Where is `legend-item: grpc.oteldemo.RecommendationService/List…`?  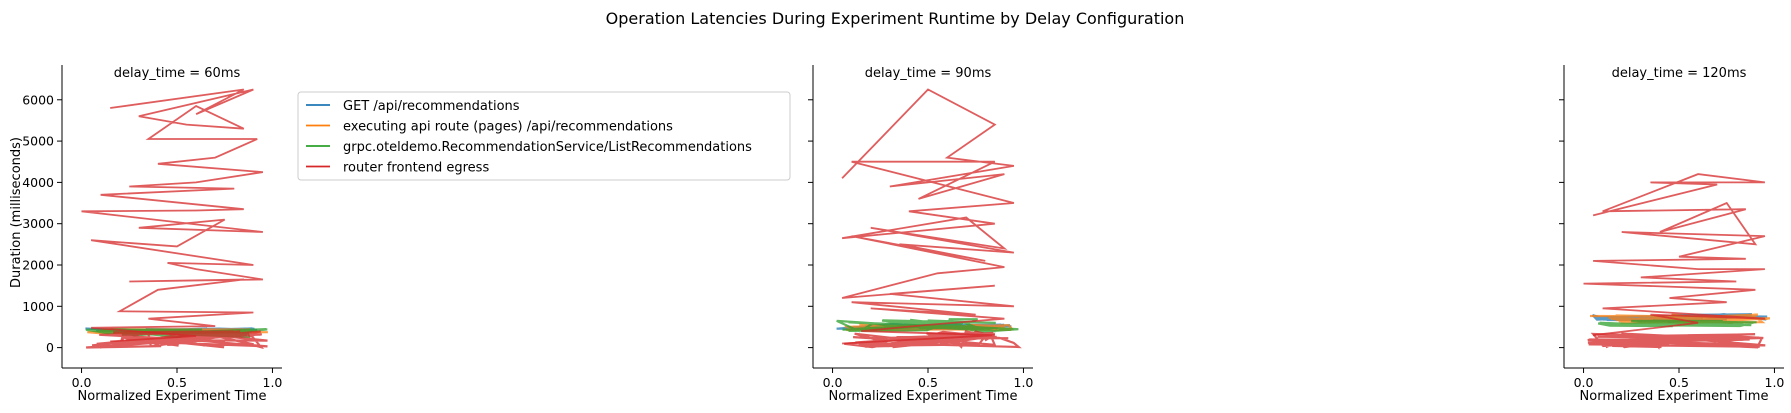
legend-item: grpc.oteldemo.RecommendationService/List… is located at coordinates (529, 147).